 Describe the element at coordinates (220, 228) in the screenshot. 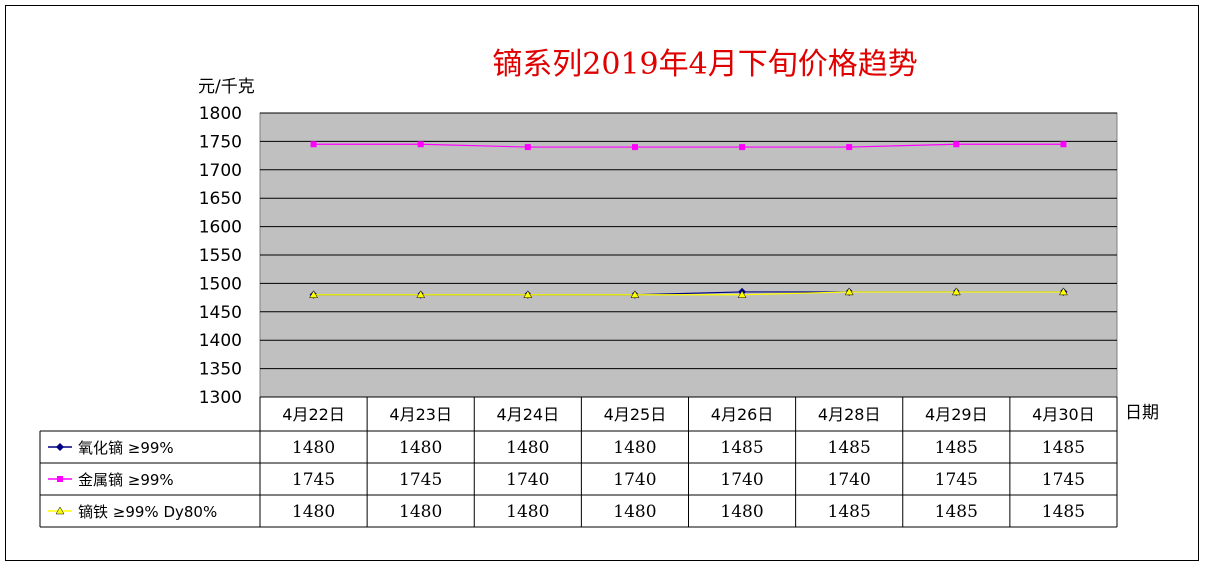

I see `y-tick-label: 1600` at that location.